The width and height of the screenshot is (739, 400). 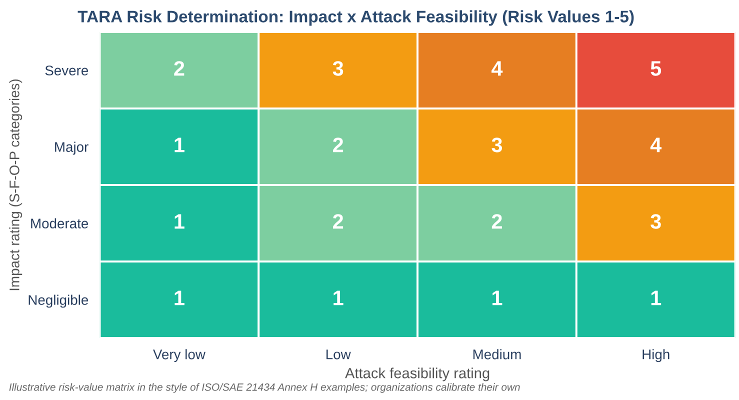 What do you see at coordinates (264, 388) in the screenshot?
I see `text: Illustrative risk-value matrix in the style of ISO/SAE 21434 Annex H examples; organizations calibrate their own` at bounding box center [264, 388].